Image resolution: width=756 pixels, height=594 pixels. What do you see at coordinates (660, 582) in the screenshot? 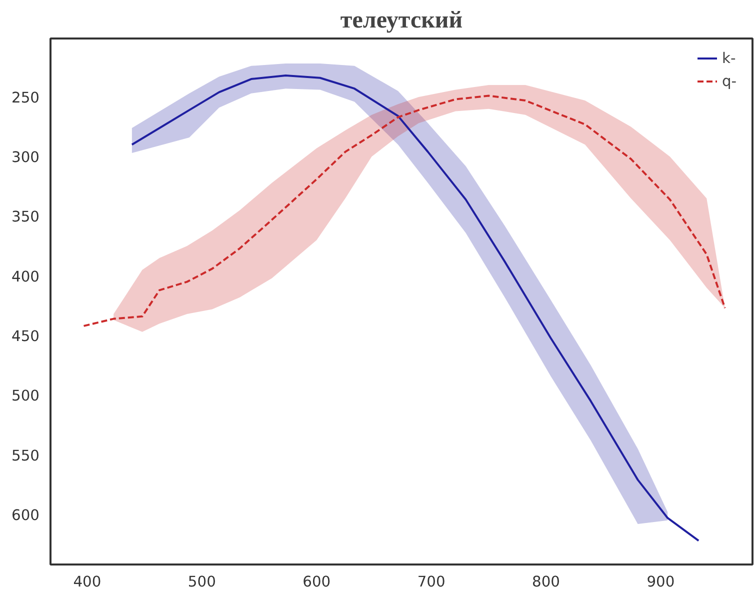
I see `x-tick-label: 900` at bounding box center [660, 582].